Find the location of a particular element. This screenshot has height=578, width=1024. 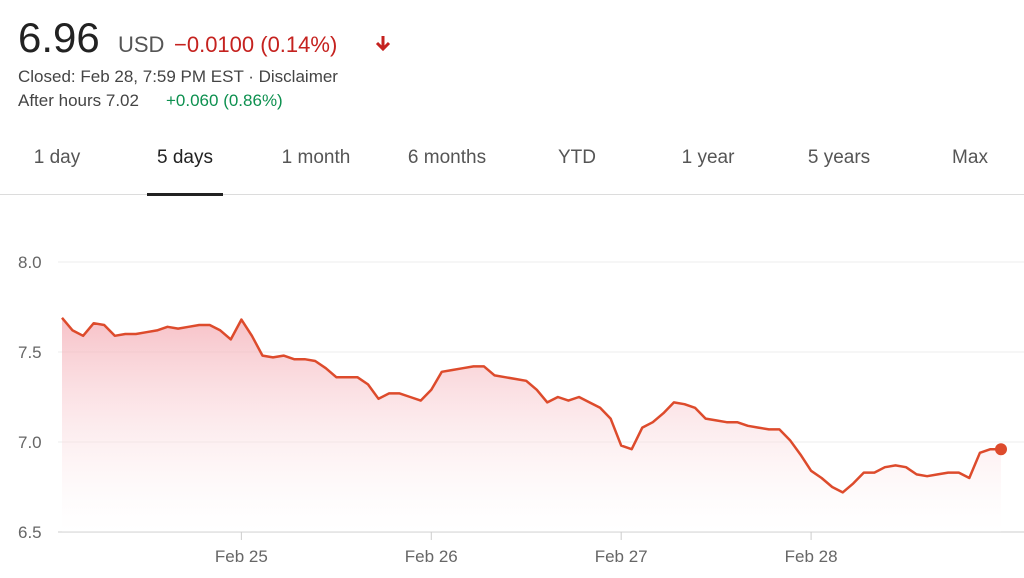

y-tick-label: 7.0 is located at coordinates (30, 442).